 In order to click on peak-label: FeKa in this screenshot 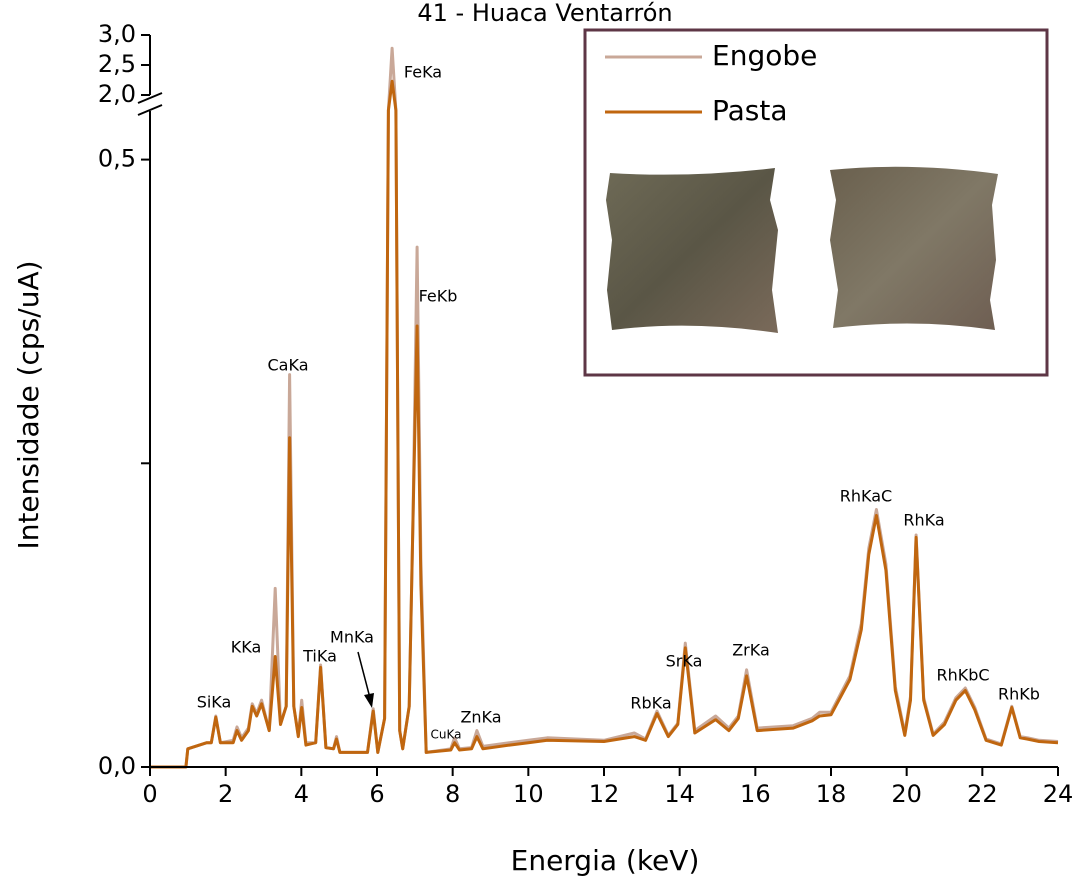, I will do `click(423, 72)`.